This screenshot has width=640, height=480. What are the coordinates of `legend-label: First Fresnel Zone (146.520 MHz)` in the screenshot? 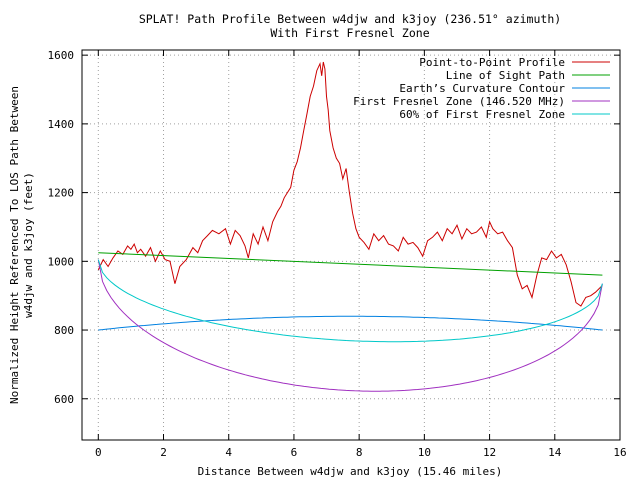 It's located at (459, 101).